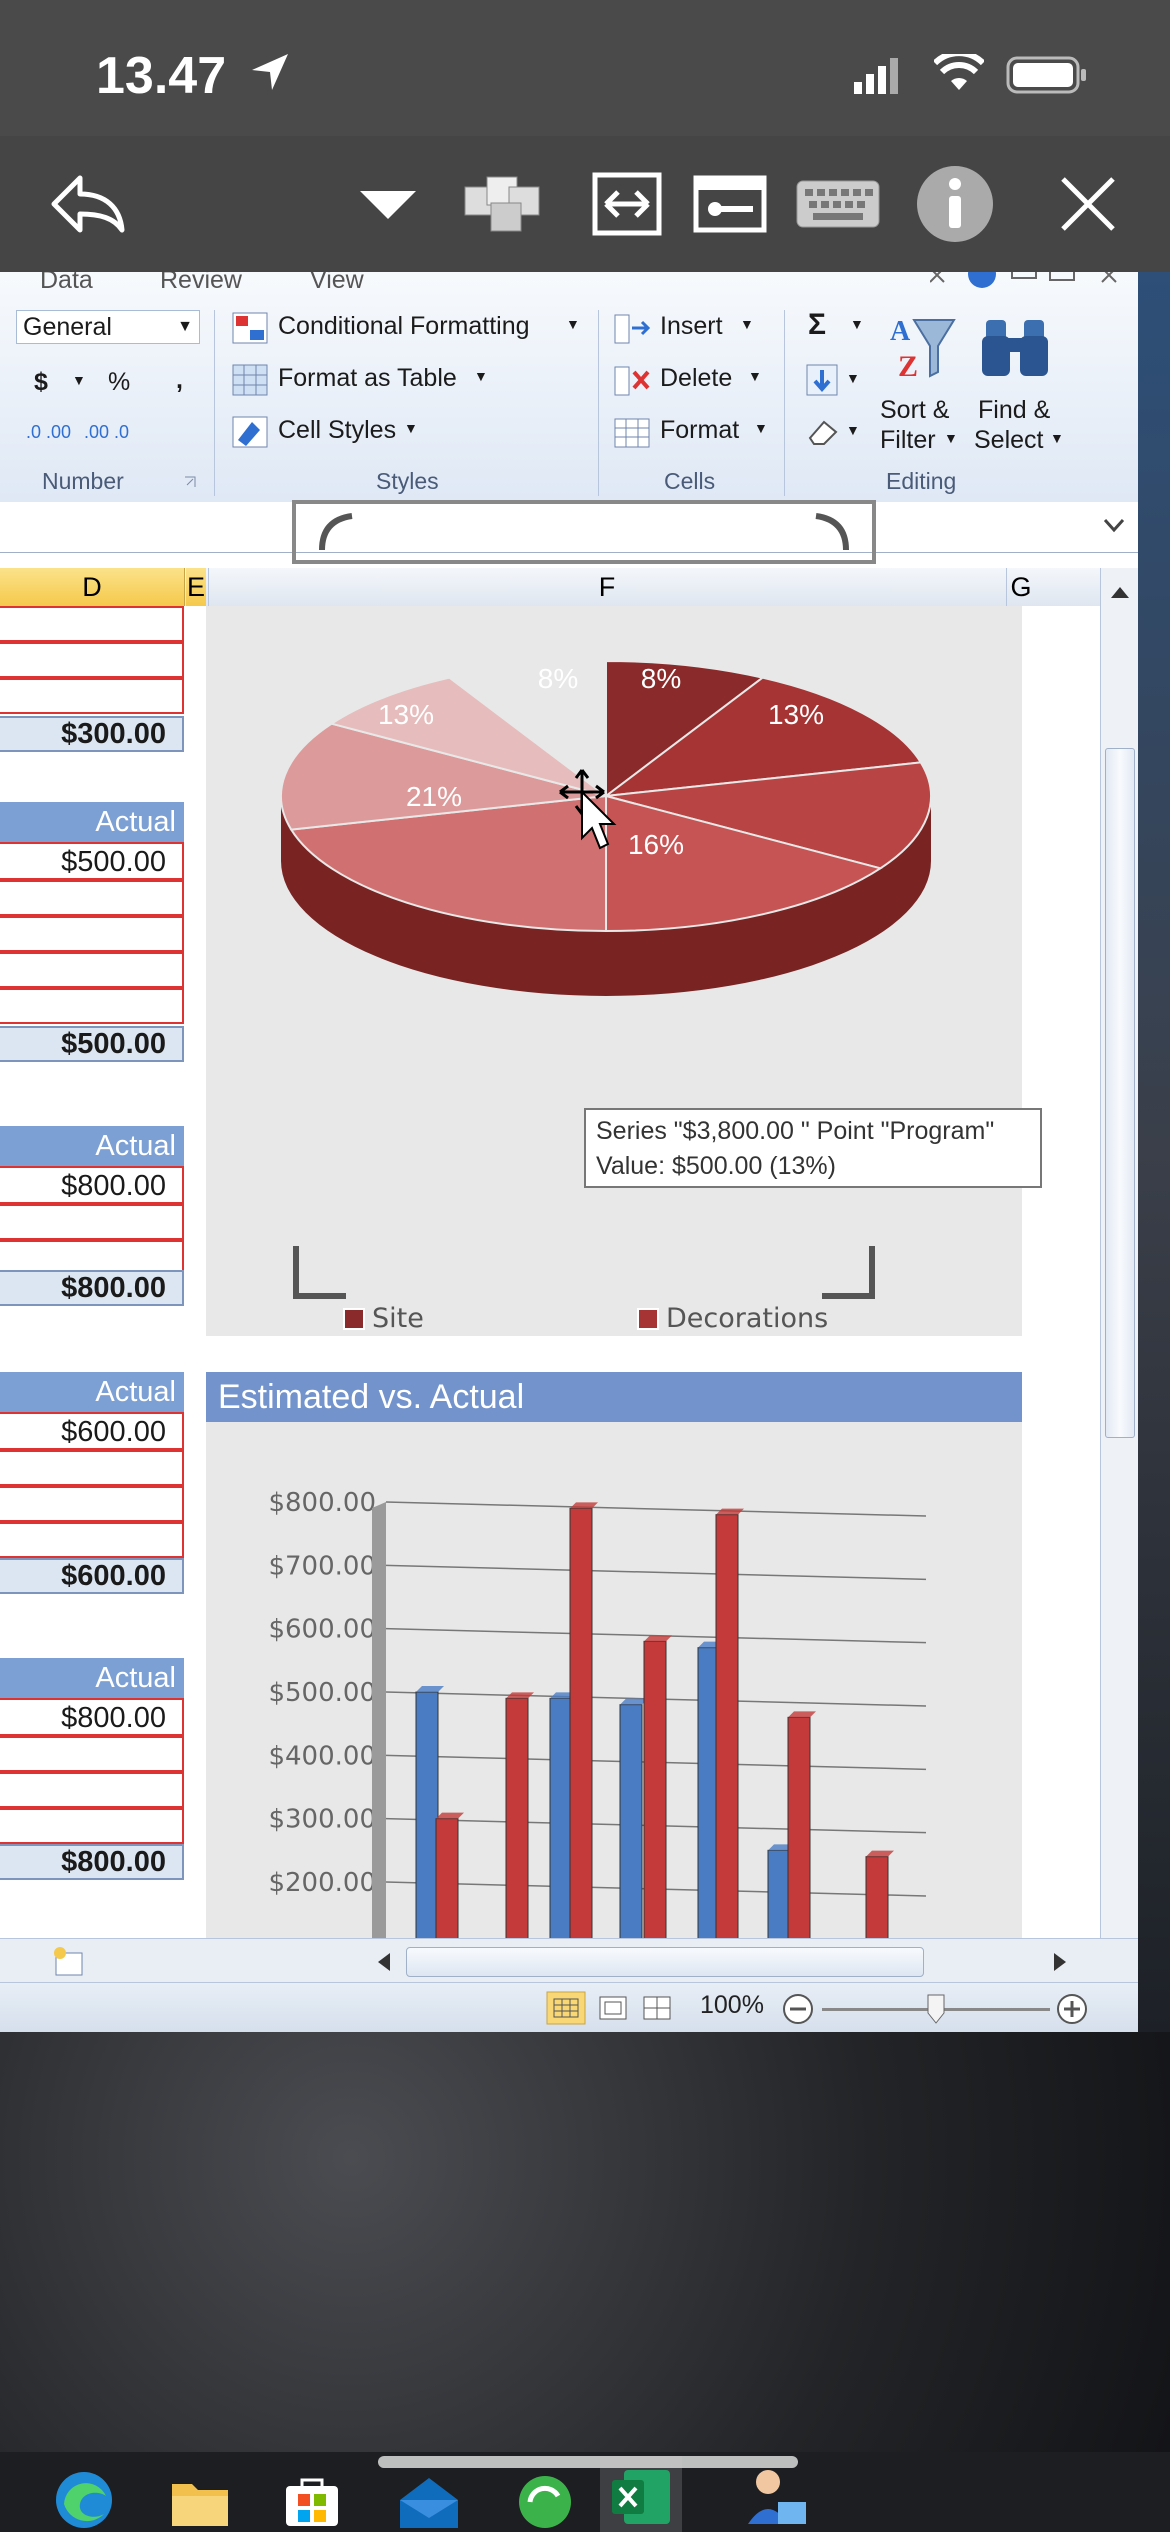 The height and width of the screenshot is (2532, 1170). What do you see at coordinates (92, 1044) in the screenshot?
I see `total-cell: $500.00` at bounding box center [92, 1044].